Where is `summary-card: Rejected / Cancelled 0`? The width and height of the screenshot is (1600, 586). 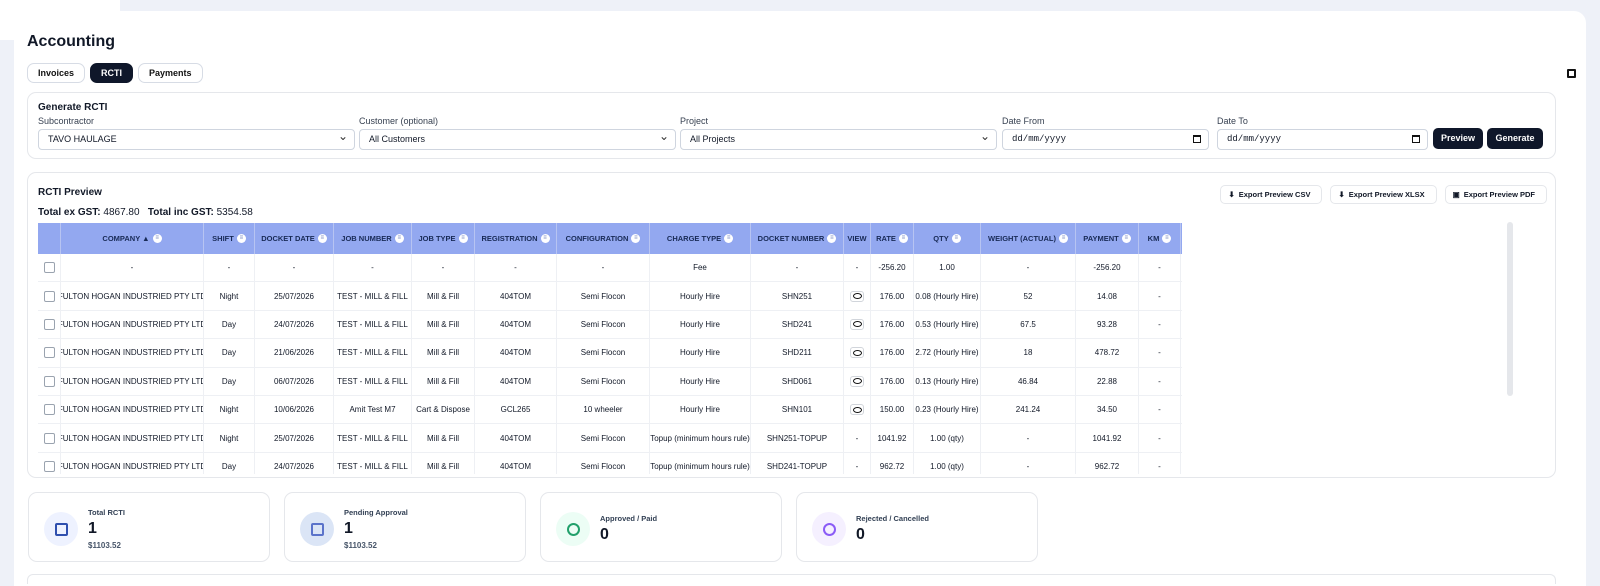 summary-card: Rejected / Cancelled 0 is located at coordinates (917, 527).